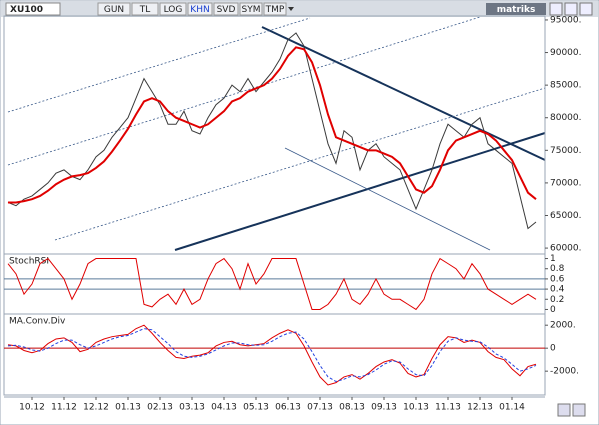  I want to click on y-tick-label: 95000., so click(566, 20).